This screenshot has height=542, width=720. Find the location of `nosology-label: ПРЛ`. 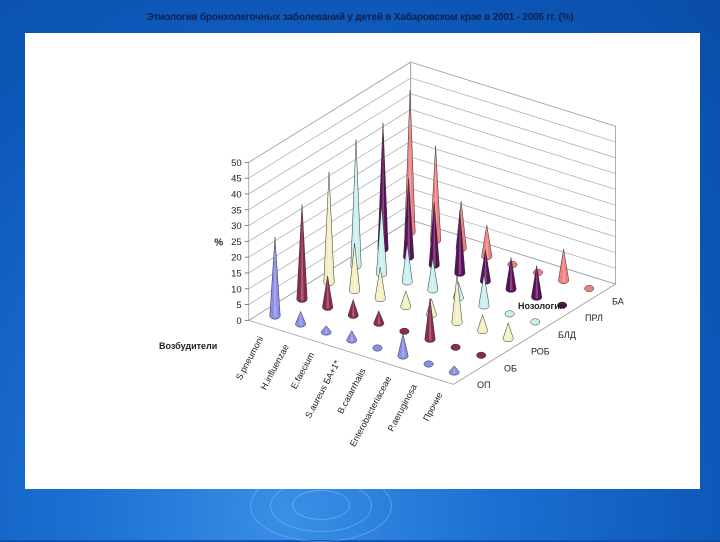

nosology-label: ПРЛ is located at coordinates (594, 318).